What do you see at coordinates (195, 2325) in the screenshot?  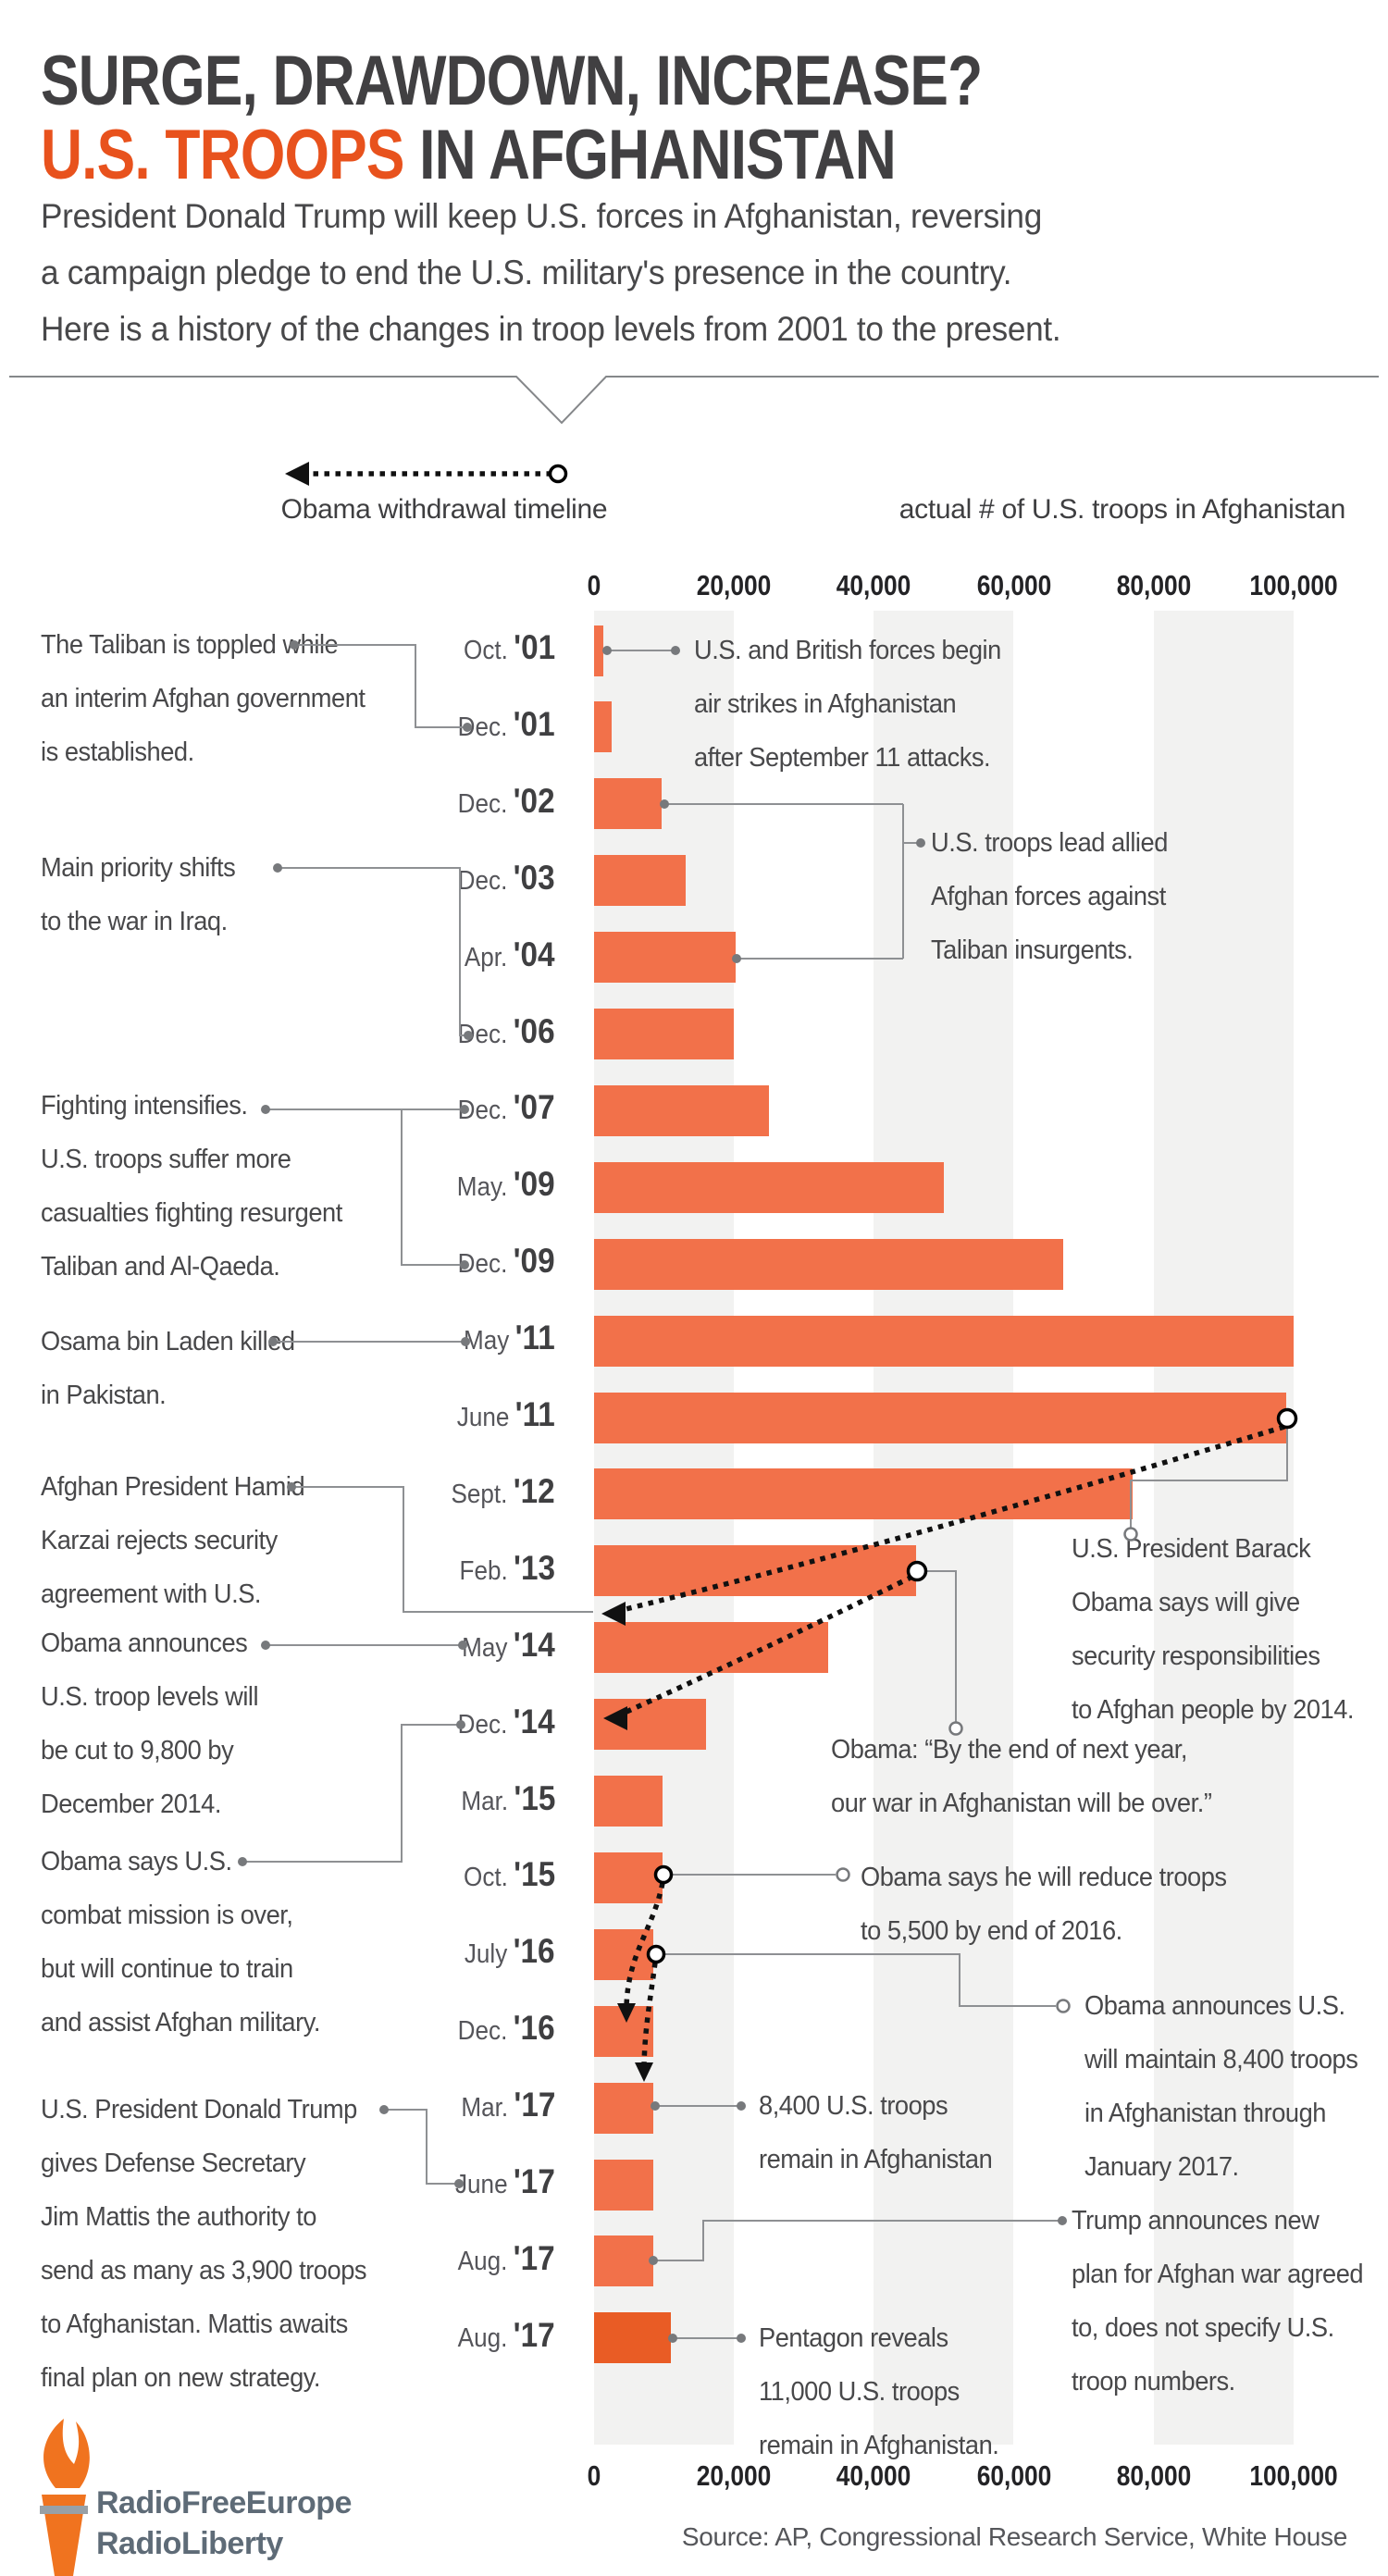 I see `annotation-line: to Afghanistan. Mattis awaits` at bounding box center [195, 2325].